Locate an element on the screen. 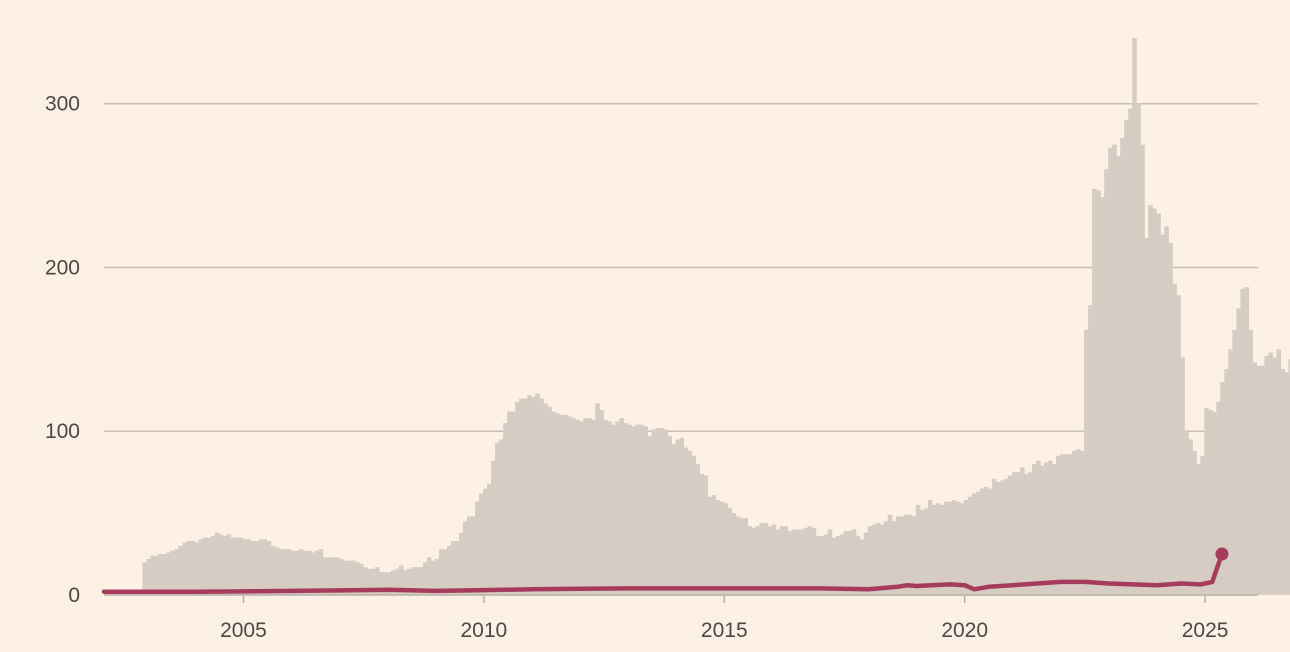 This screenshot has height=652, width=1290. x-tick-labels: 2005 2010 2015 2020 2025 is located at coordinates (724, 630).